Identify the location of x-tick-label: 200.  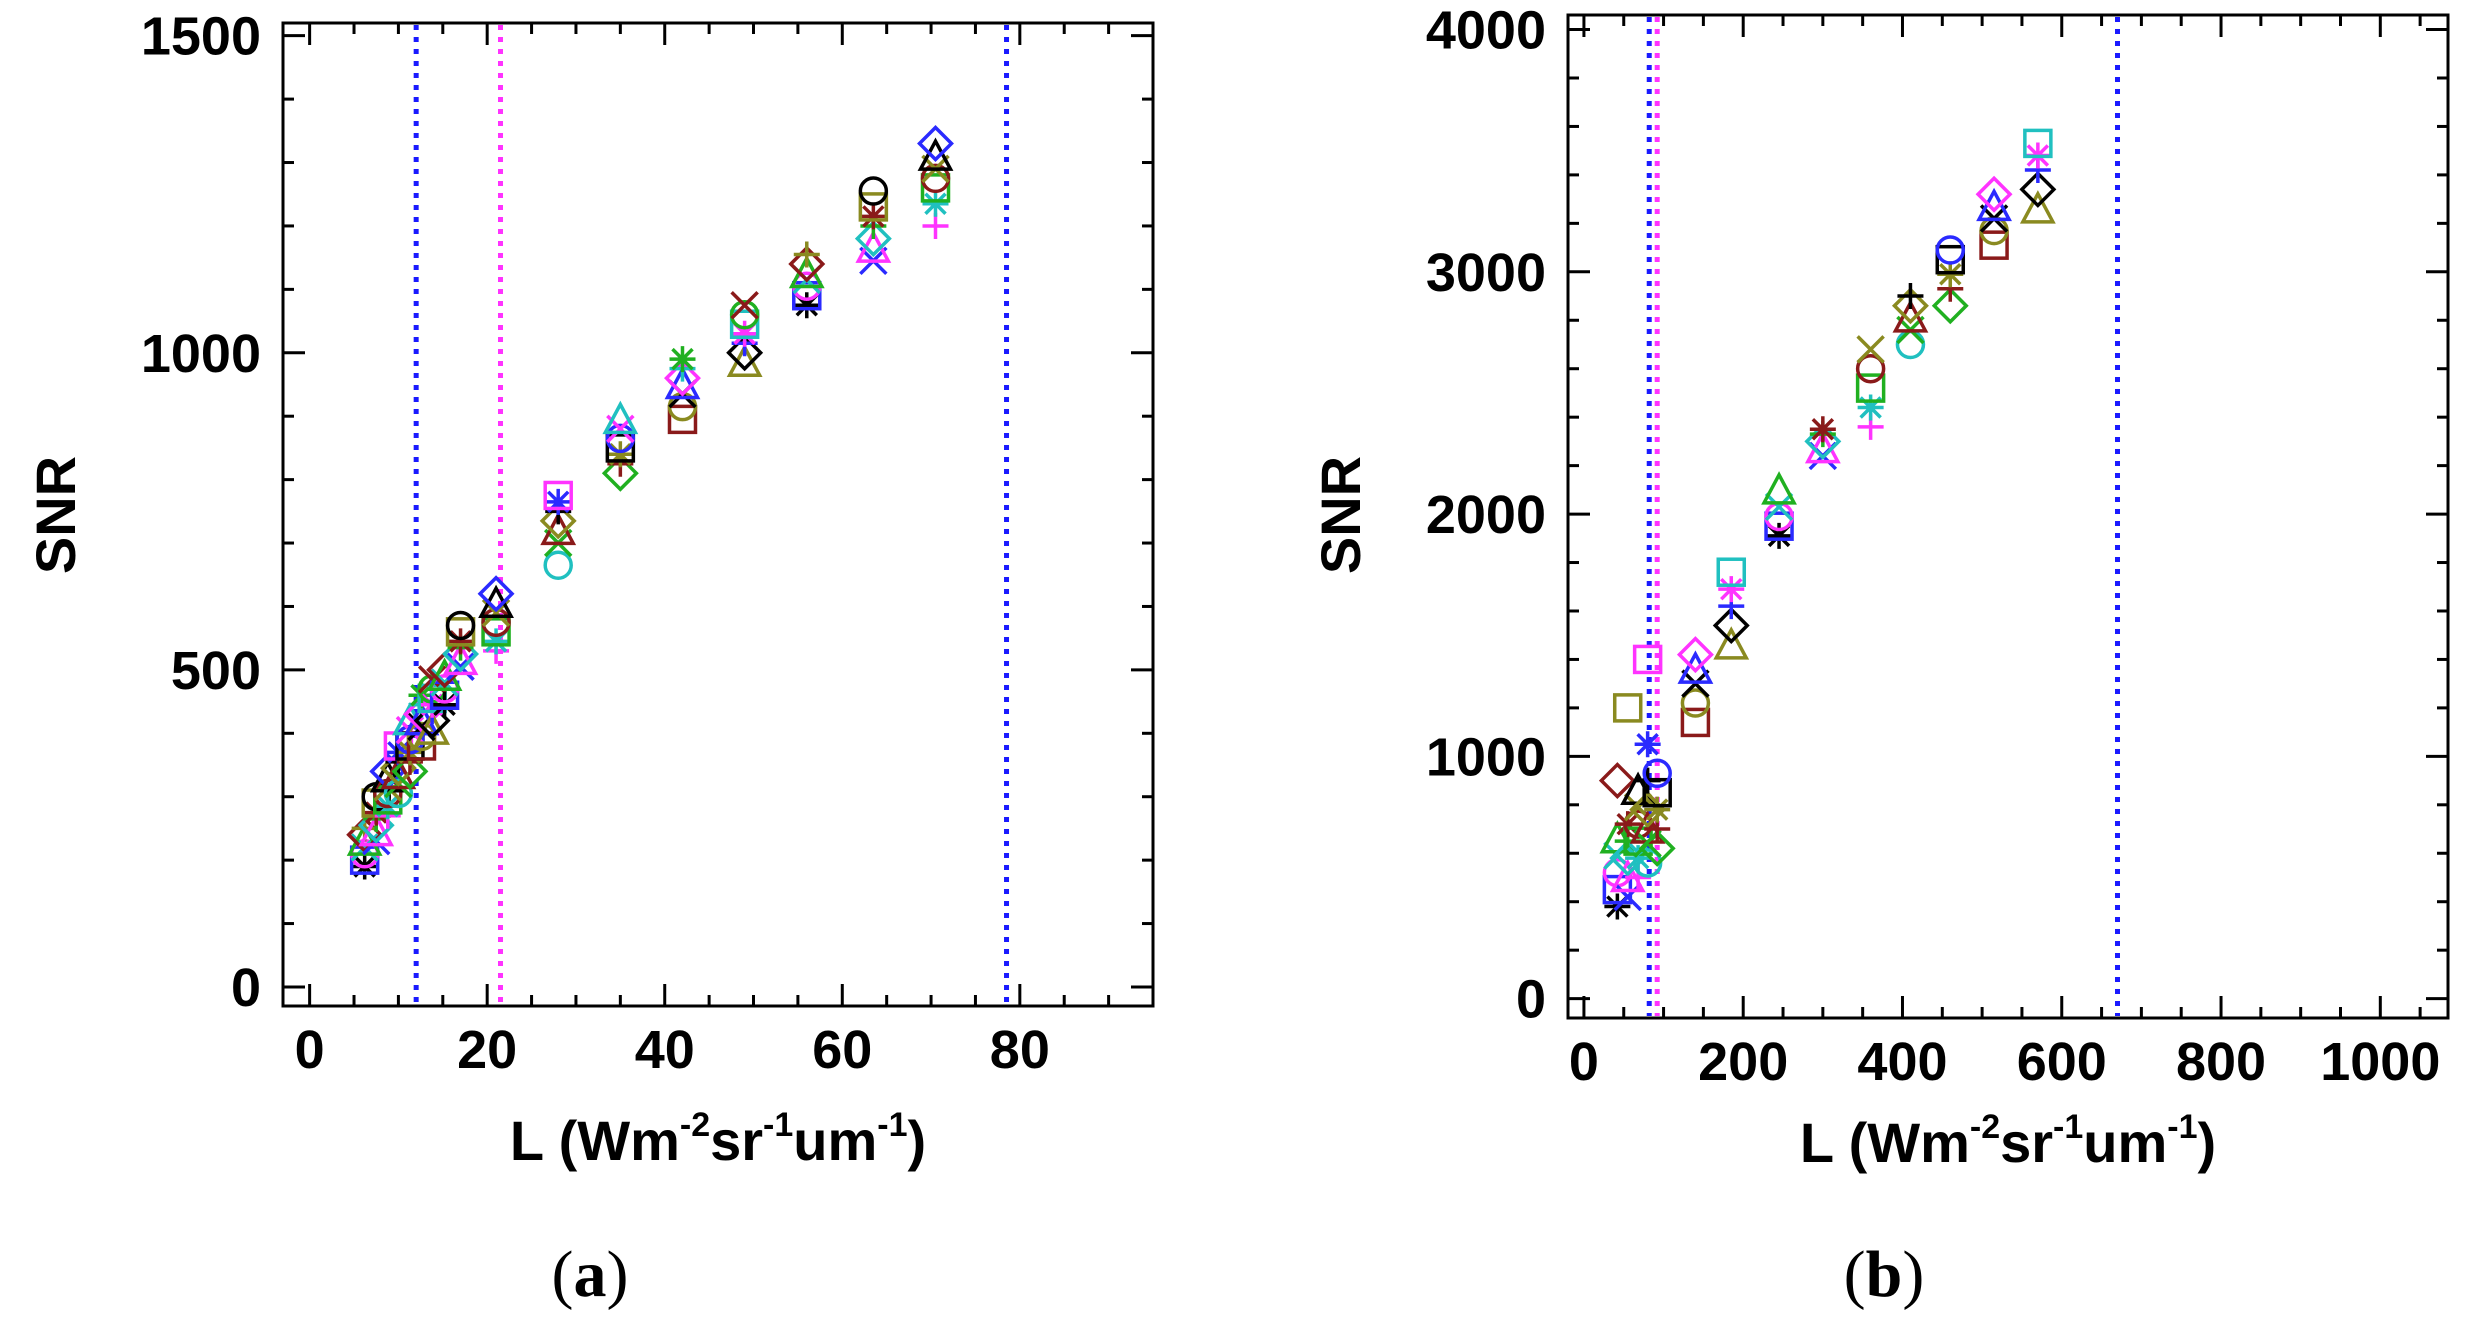
(1743, 1062).